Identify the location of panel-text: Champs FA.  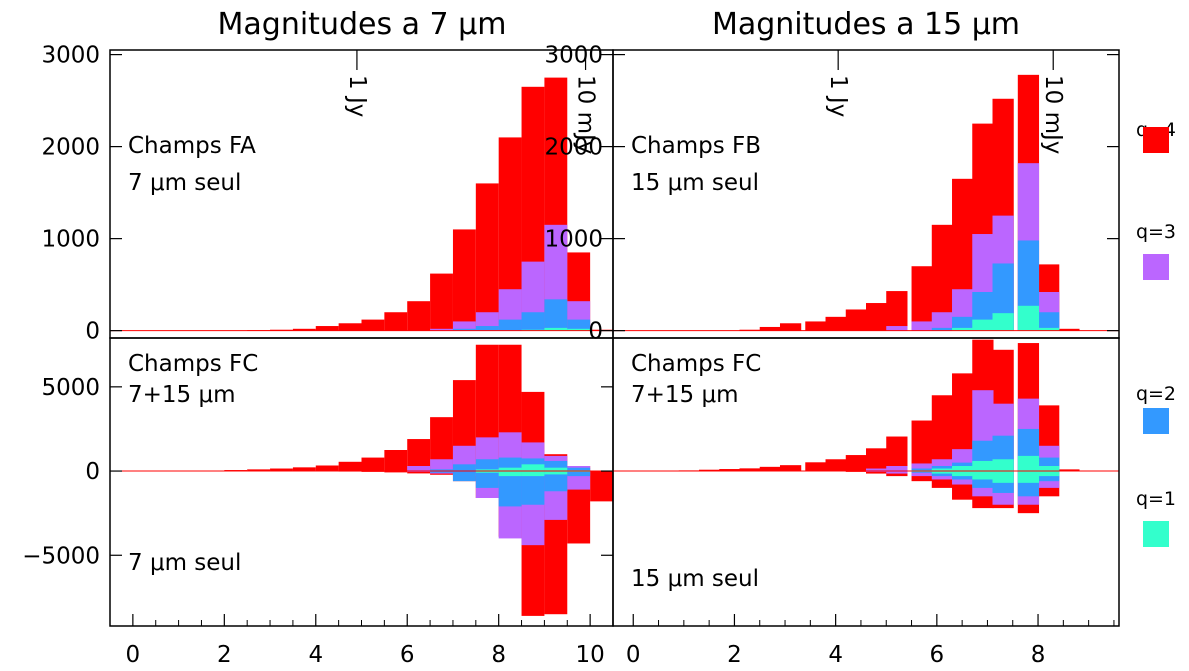
(192, 146).